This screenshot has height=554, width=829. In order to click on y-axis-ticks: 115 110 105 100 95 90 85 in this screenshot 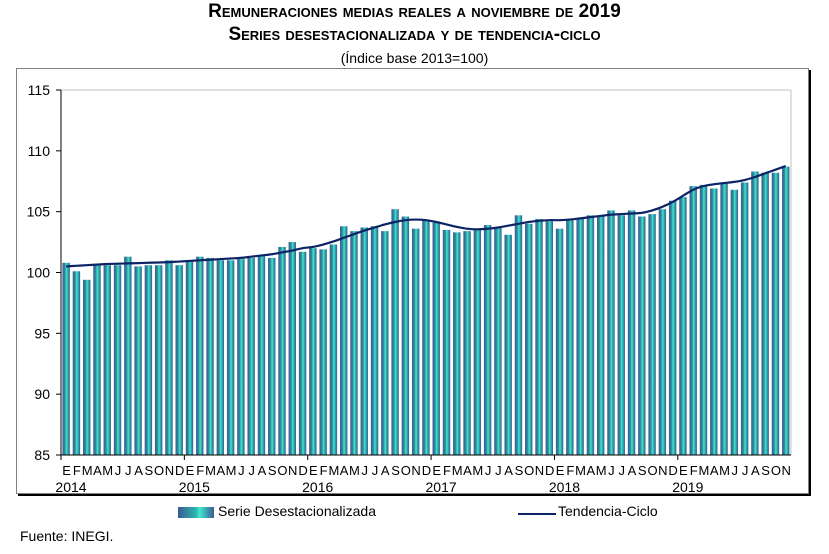, I will do `click(44, 272)`.